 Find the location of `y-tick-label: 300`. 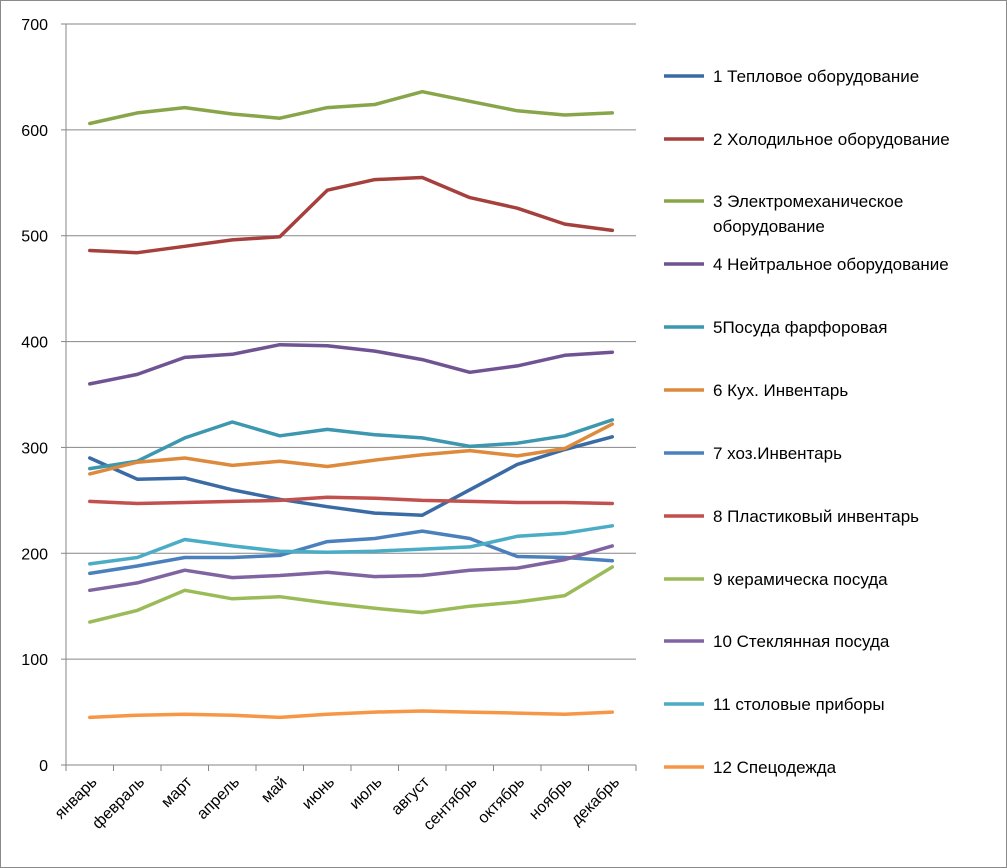

y-tick-label: 300 is located at coordinates (34, 448).